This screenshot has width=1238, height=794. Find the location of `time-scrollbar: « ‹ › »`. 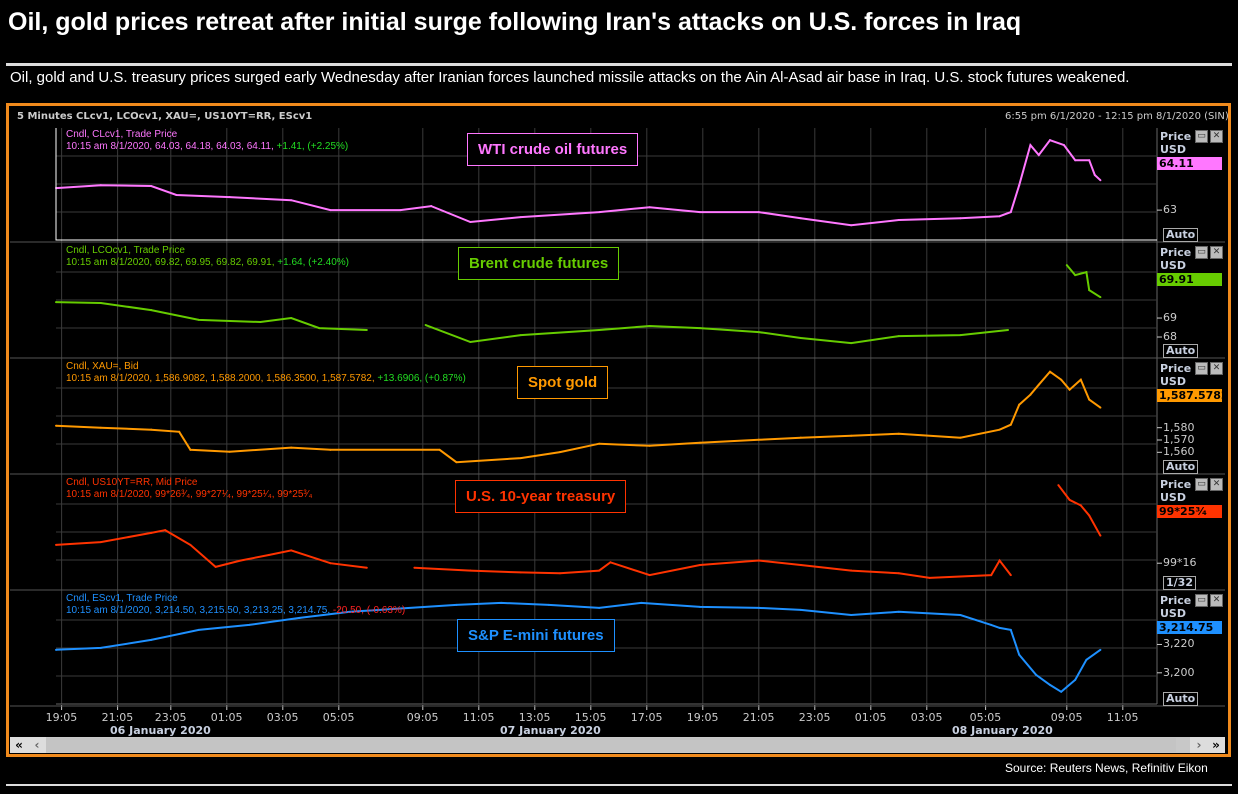

time-scrollbar: « ‹ › » is located at coordinates (617, 745).